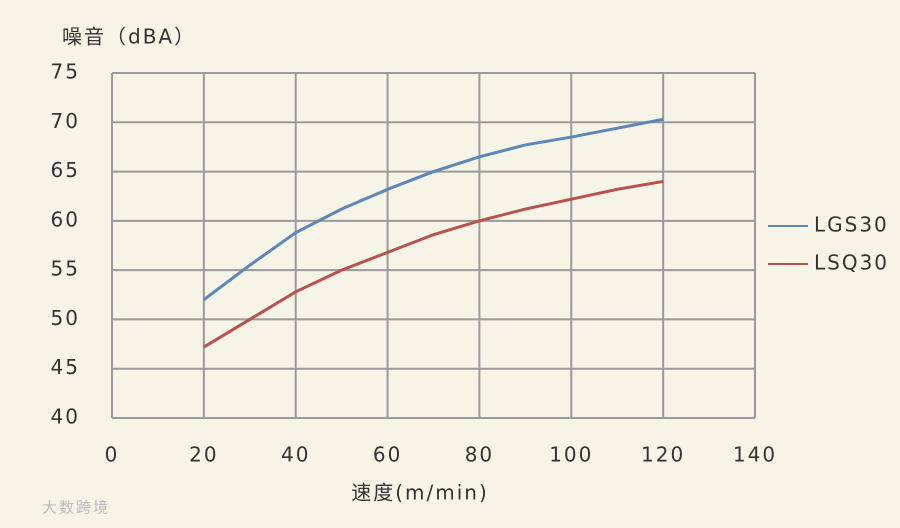  What do you see at coordinates (571, 455) in the screenshot?
I see `x-tick-label: 100` at bounding box center [571, 455].